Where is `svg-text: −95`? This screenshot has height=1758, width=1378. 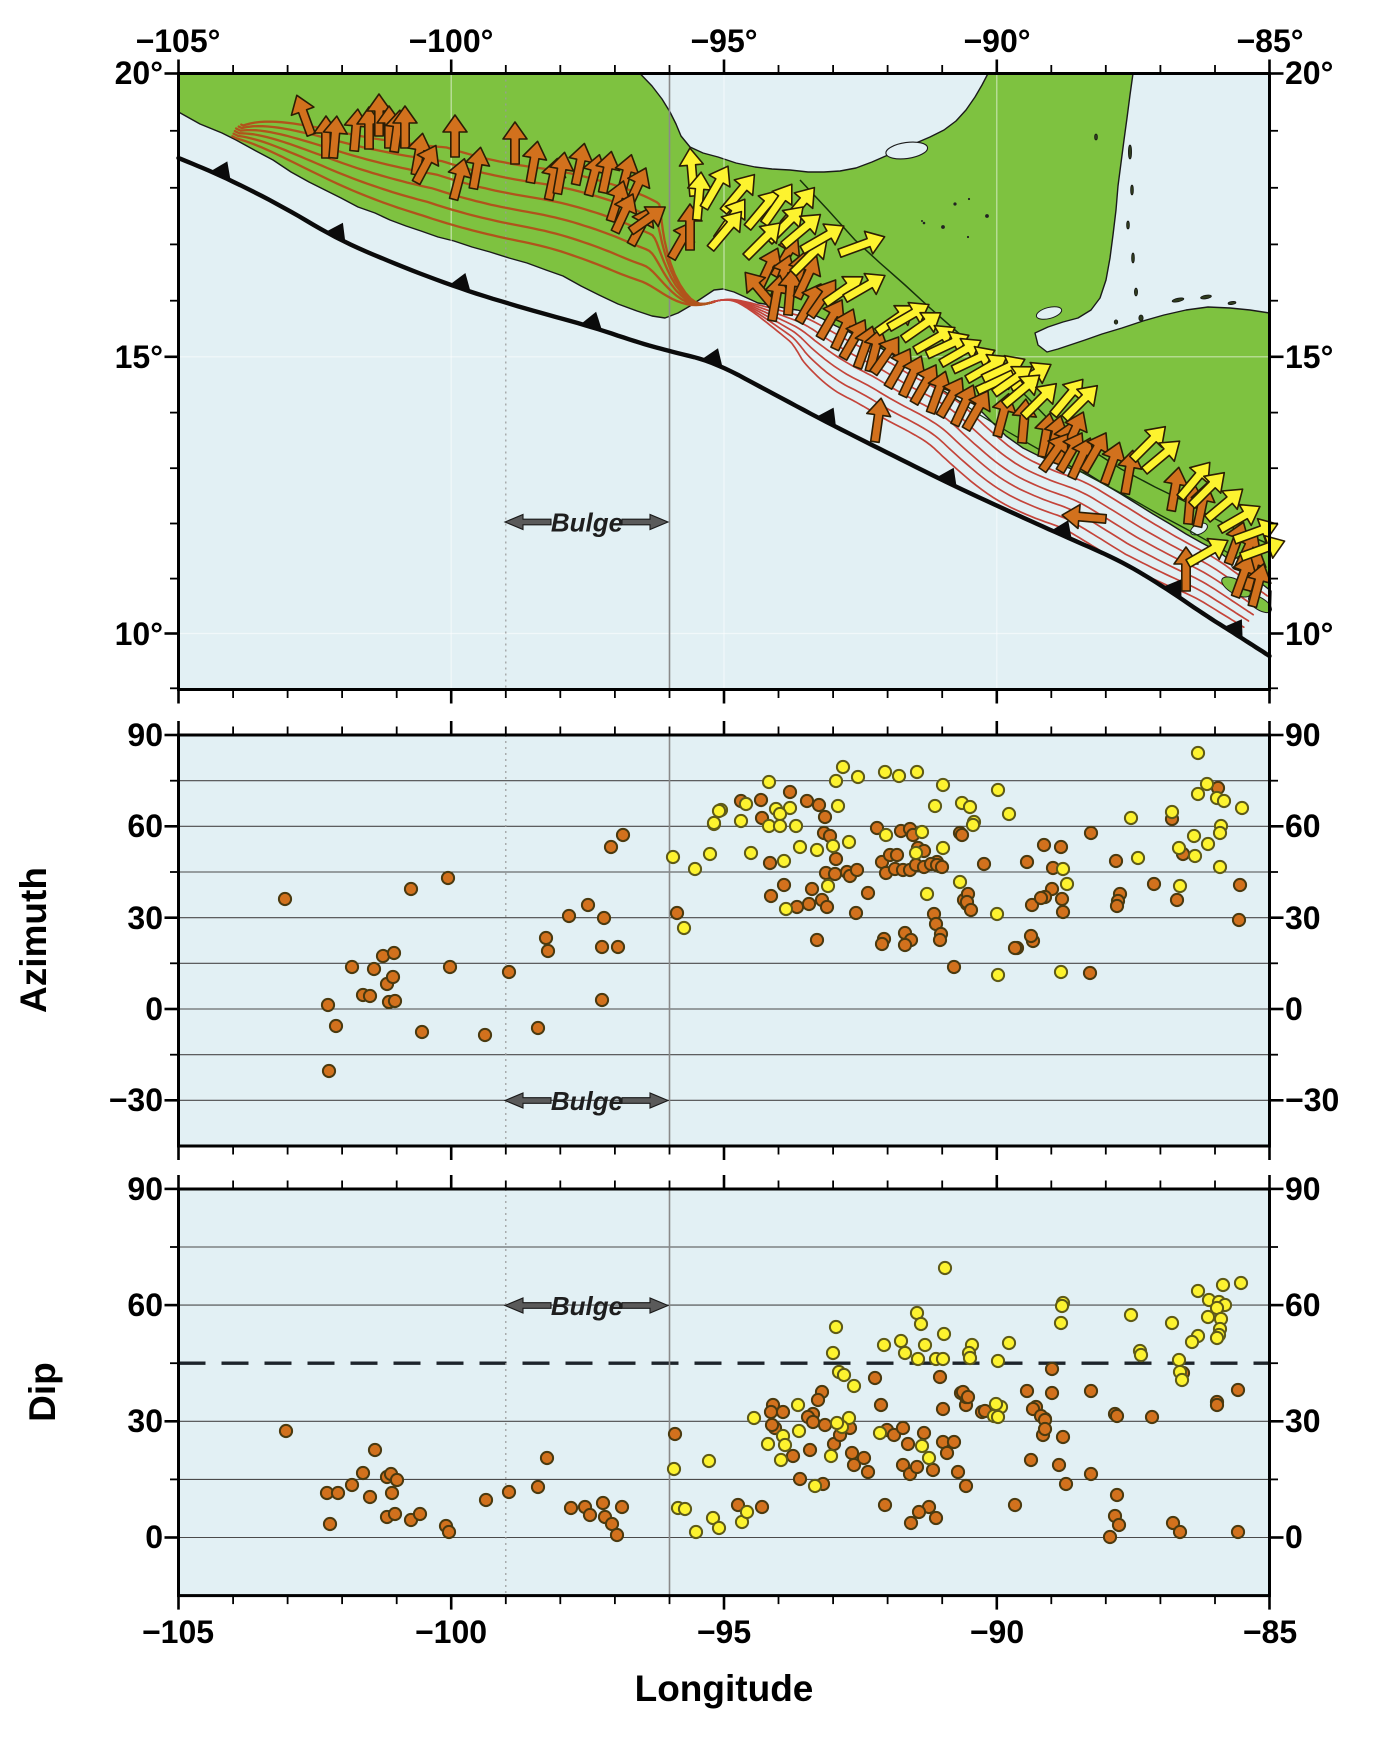 svg-text: −95 is located at coordinates (724, 1632).